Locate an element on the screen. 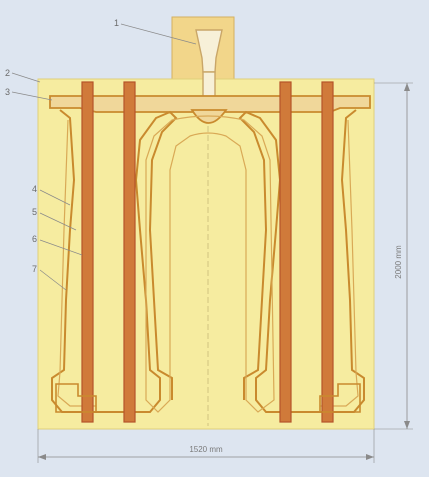 Image resolution: width=429 pixels, height=477 pixels. bottom-flange-left is located at coordinates (76, 398).